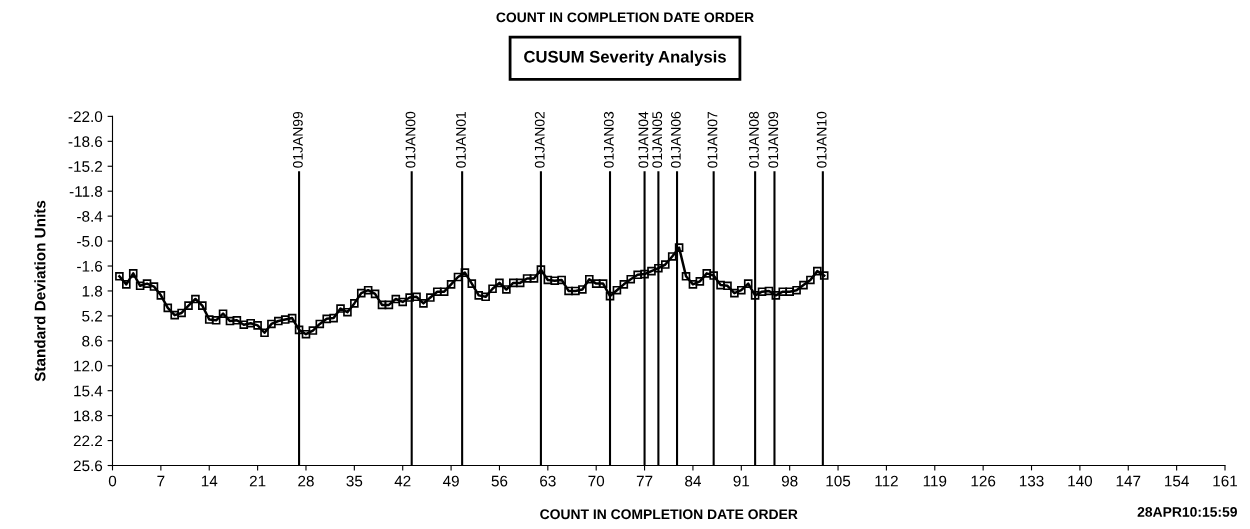 The image size is (1250, 529). What do you see at coordinates (983, 481) in the screenshot?
I see `x-tick-label: 126` at bounding box center [983, 481].